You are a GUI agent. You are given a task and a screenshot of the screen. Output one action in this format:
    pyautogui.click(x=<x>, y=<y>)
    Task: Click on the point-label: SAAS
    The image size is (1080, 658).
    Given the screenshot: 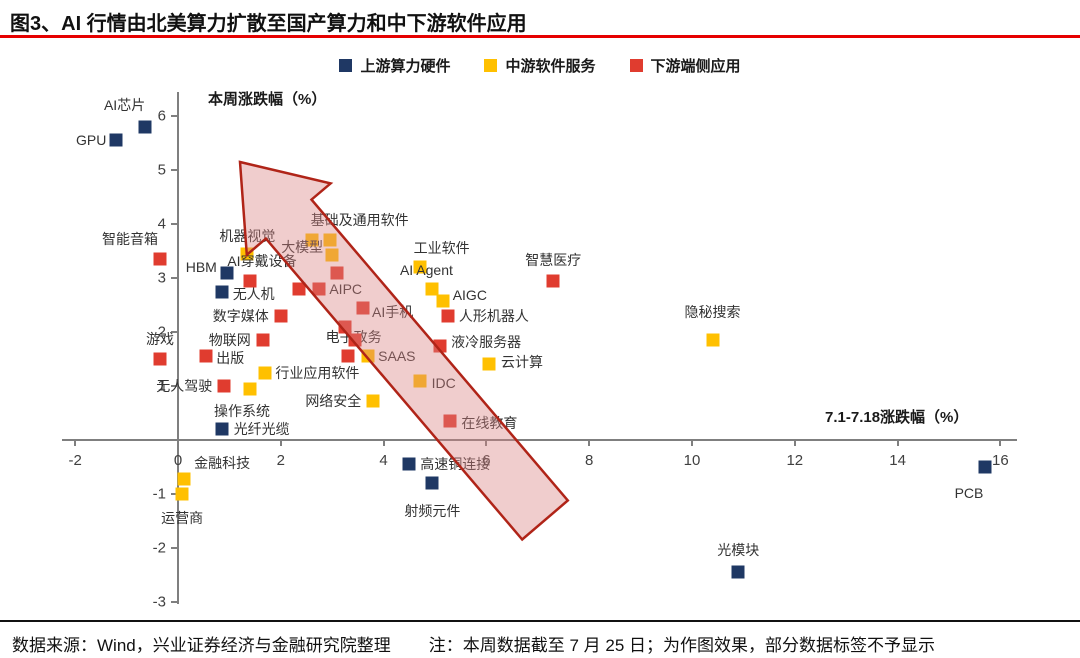 What is the action you would take?
    pyautogui.click(x=397, y=356)
    